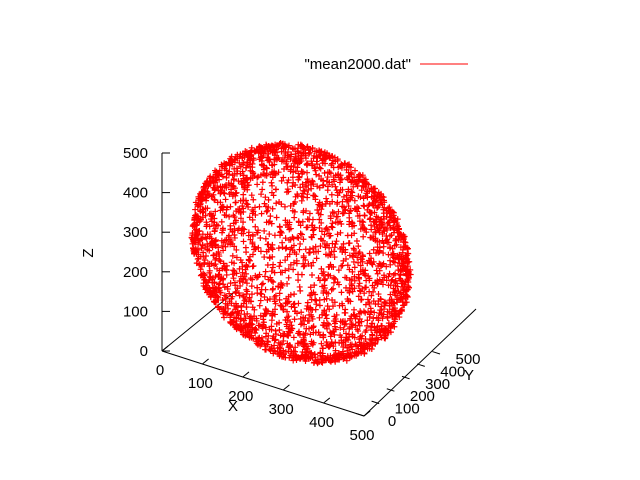 This screenshot has width=640, height=480. Describe the element at coordinates (263, 383) in the screenshot. I see `x-axis-line` at that location.